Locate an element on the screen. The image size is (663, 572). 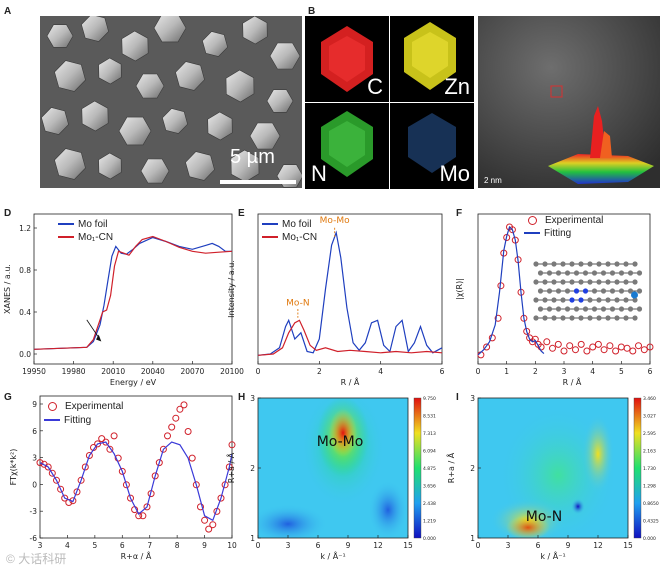
chart-h-colorbar-label: 9.750 is located at coordinates (429, 399).